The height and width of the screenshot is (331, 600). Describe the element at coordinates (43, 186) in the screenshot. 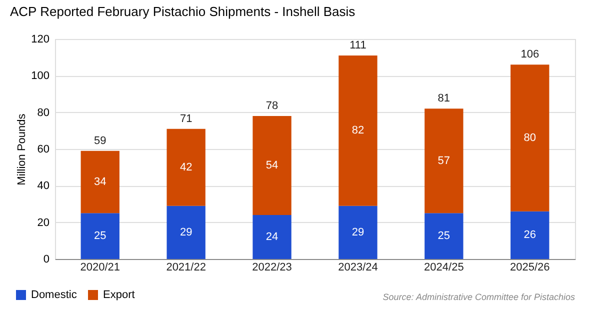

I see `y-tick-label: 40` at that location.